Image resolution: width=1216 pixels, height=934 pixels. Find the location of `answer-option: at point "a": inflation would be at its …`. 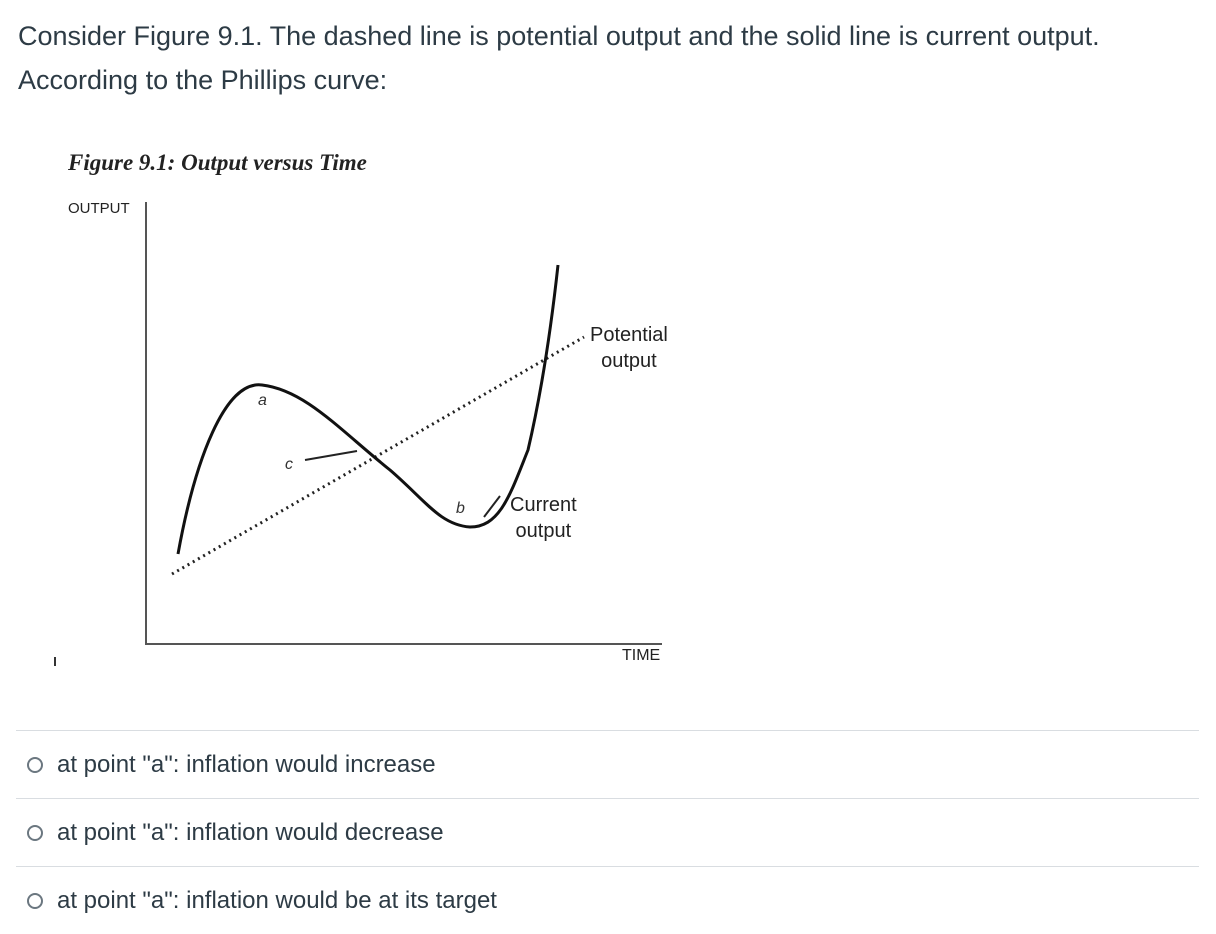

answer-option: at point "a": inflation would be at its … is located at coordinates (607, 900).